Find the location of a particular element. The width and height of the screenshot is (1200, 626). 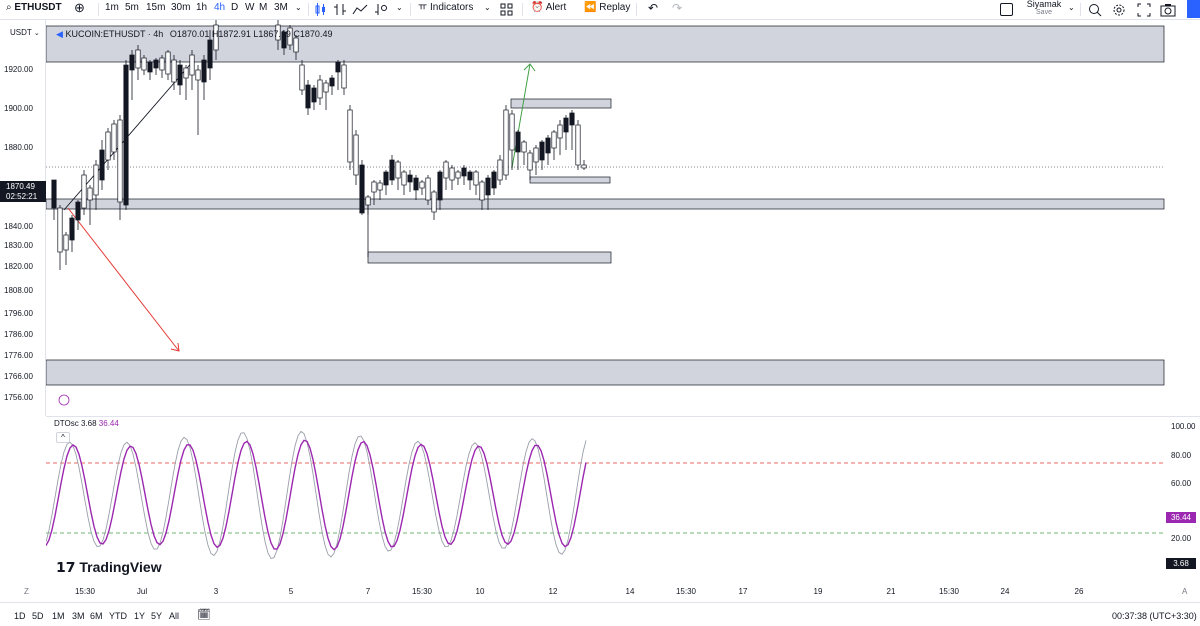

range-1m: 1M is located at coordinates (58, 616).